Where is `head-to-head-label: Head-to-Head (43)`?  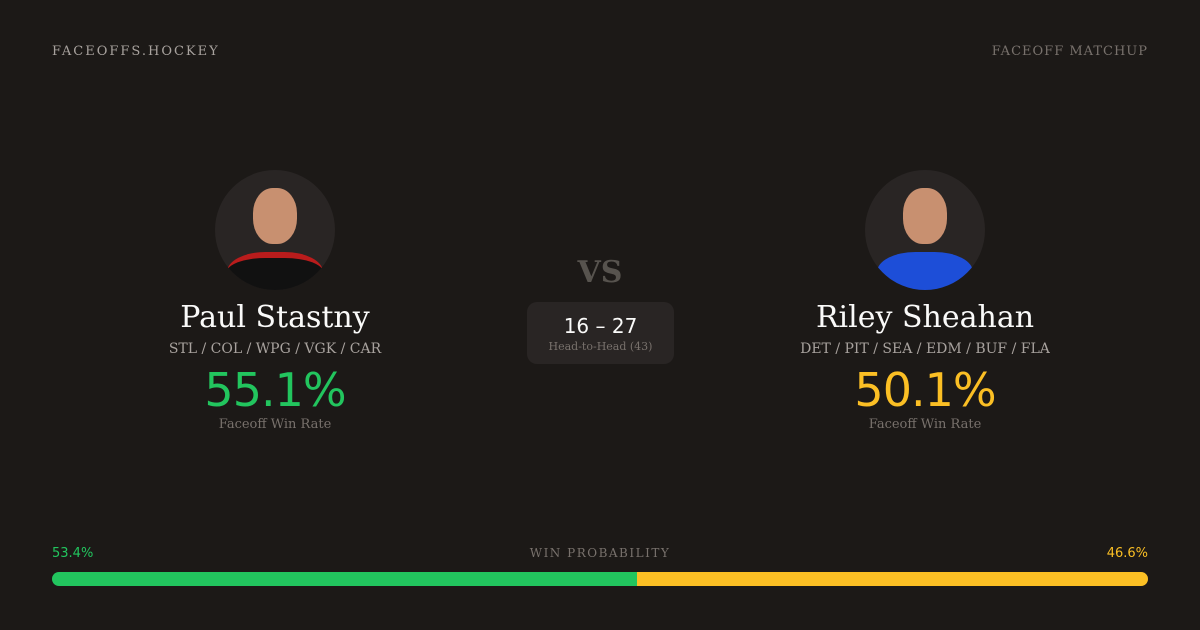
head-to-head-label: Head-to-Head (43) is located at coordinates (600, 346).